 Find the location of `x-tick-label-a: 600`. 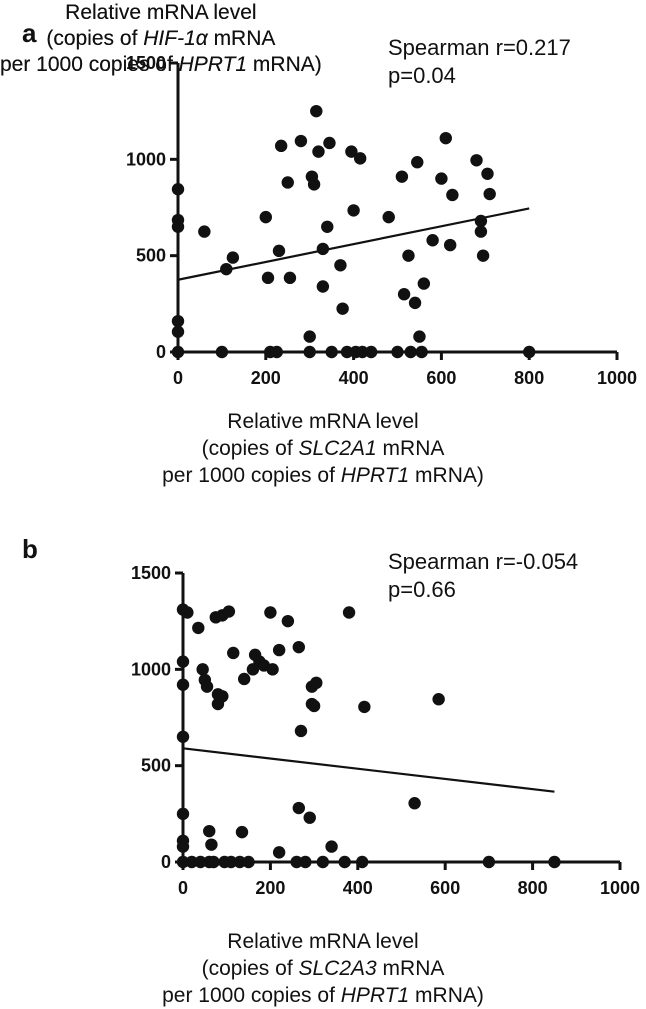

x-tick-label-a: 600 is located at coordinates (441, 378).